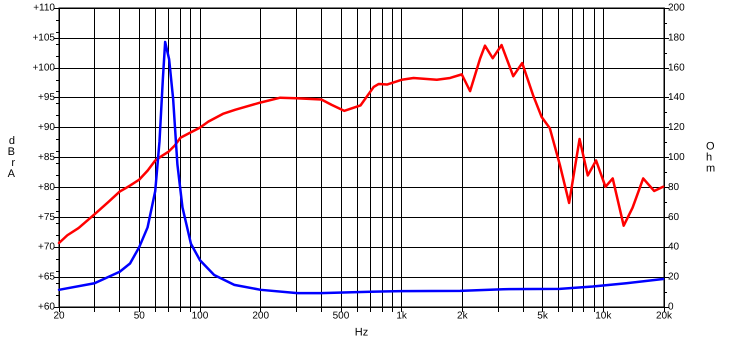  What do you see at coordinates (543, 316) in the screenshot?
I see `x-tick-label: 5k` at bounding box center [543, 316].